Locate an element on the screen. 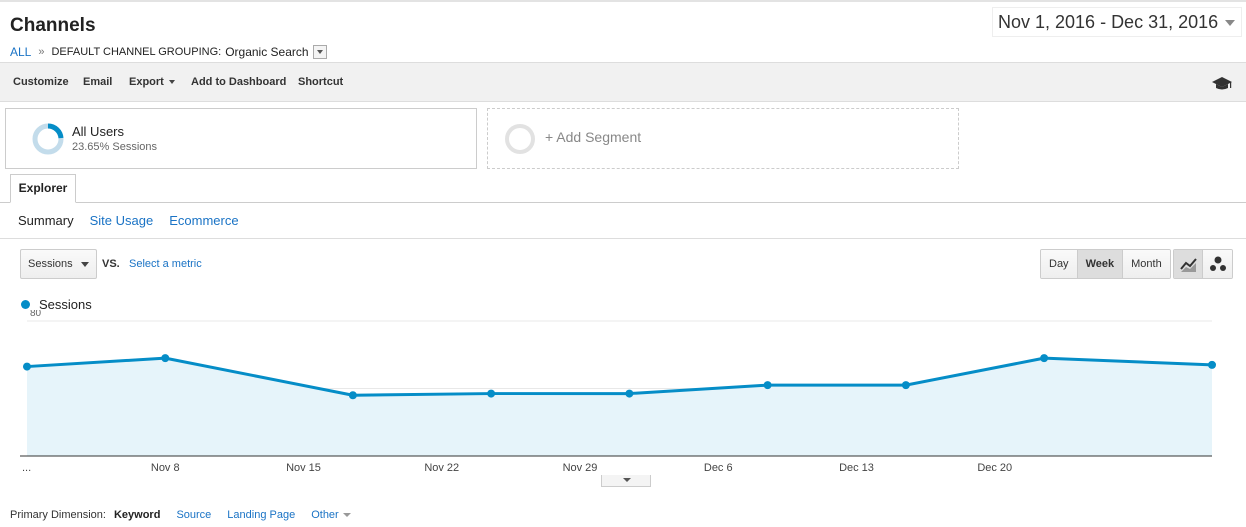  explorer-subtabs: Summary Site Usage Ecommerce is located at coordinates (128, 220).